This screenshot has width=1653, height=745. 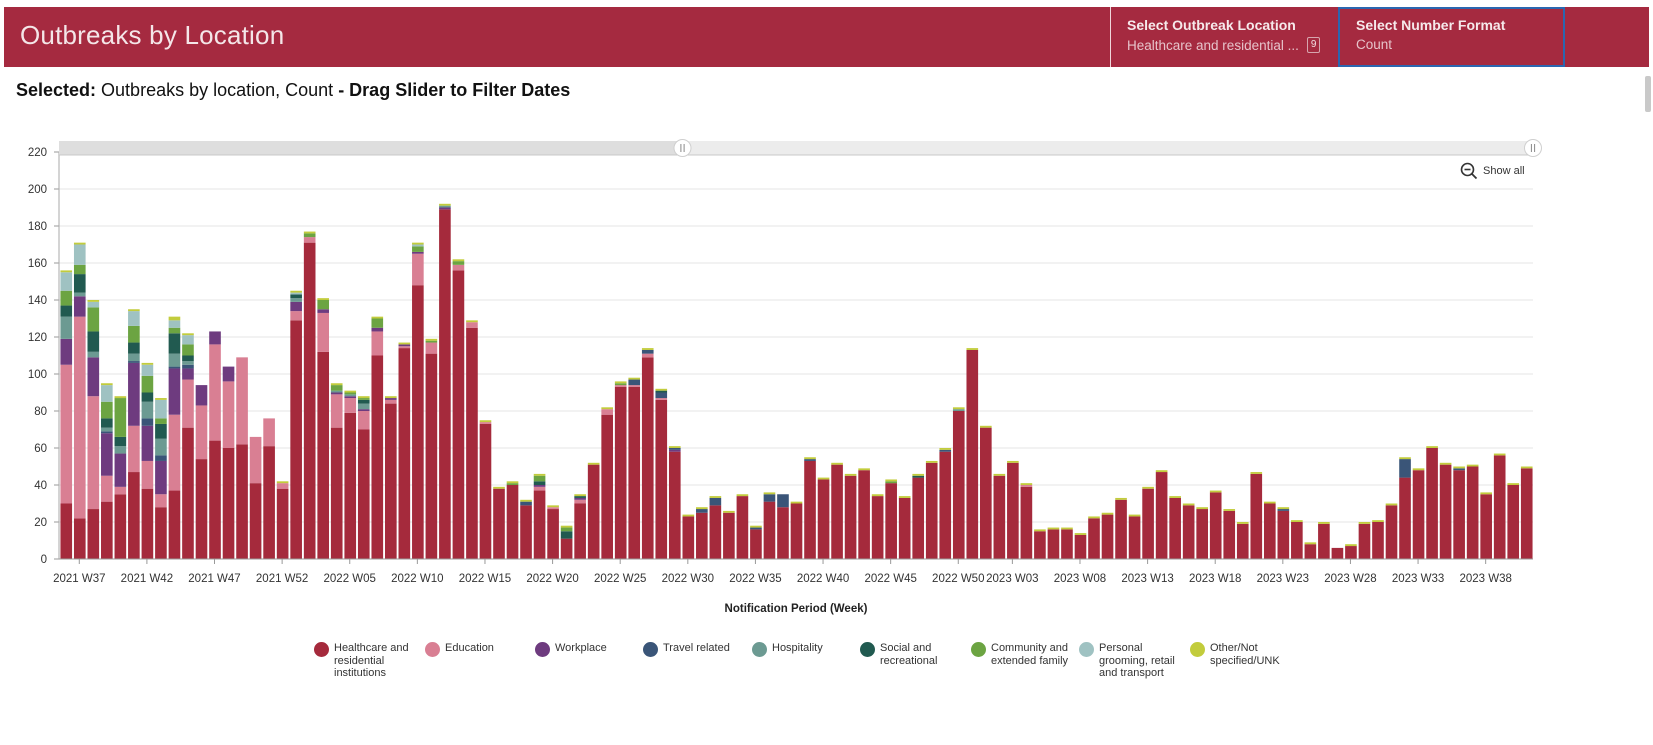 I want to click on number-format-selector: Select Number Format Count, so click(x=1451, y=37).